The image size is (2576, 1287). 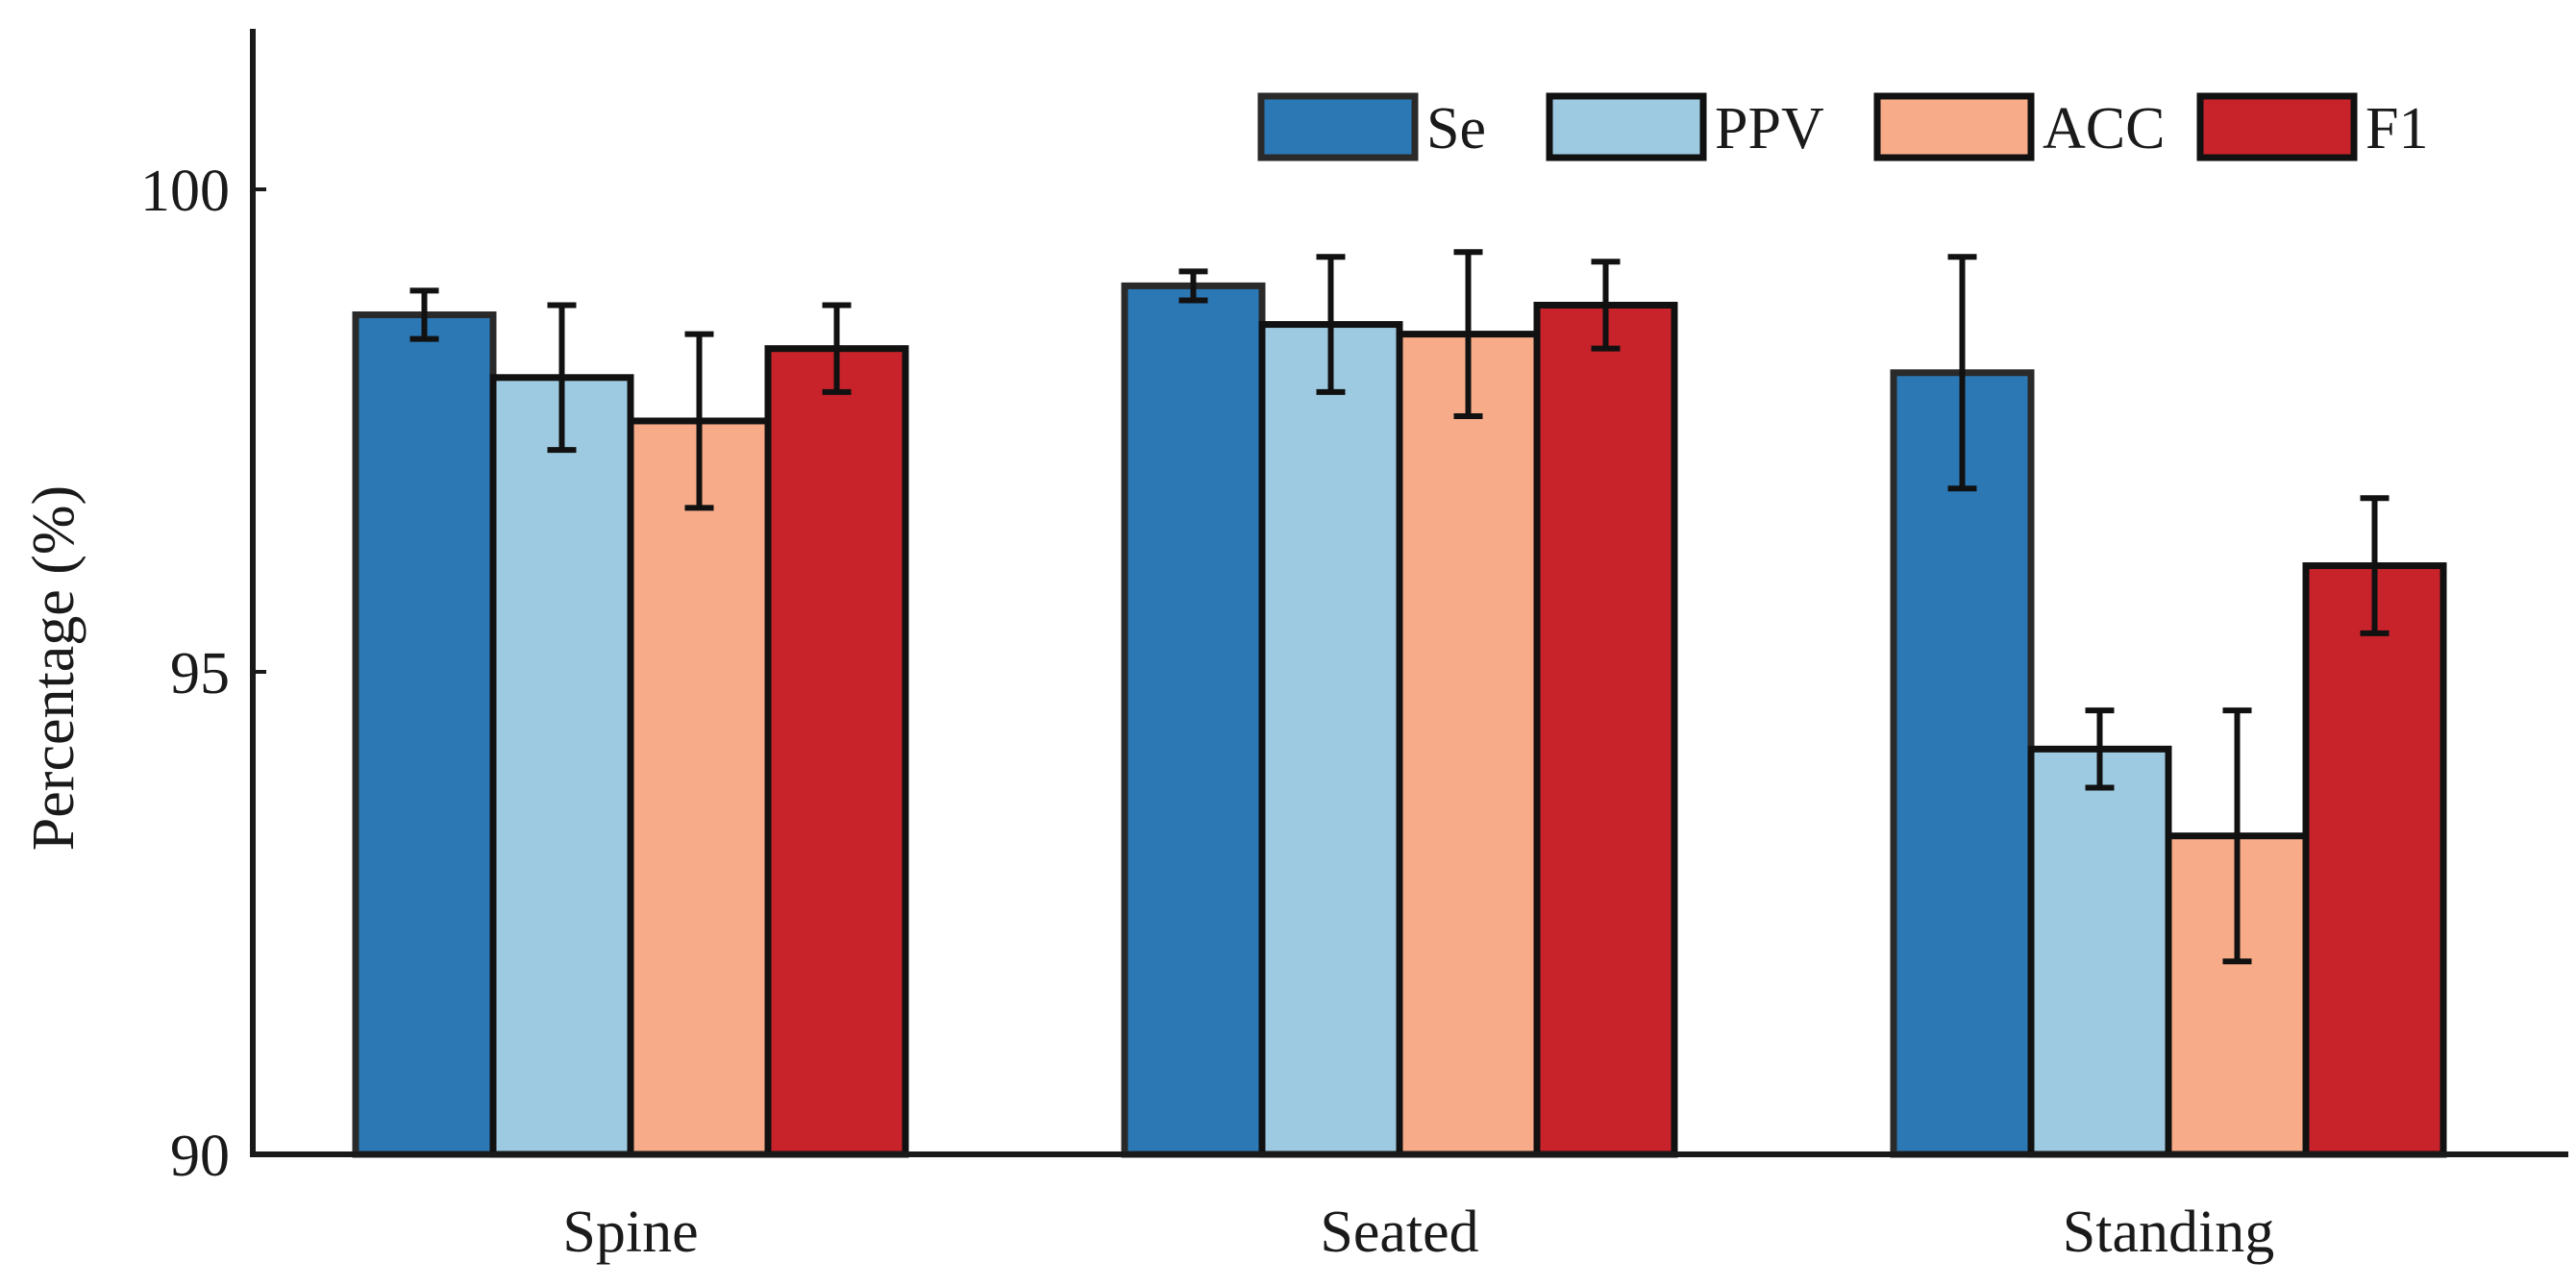 What do you see at coordinates (1626, 126) in the screenshot?
I see `legend-swatch-ppv` at bounding box center [1626, 126].